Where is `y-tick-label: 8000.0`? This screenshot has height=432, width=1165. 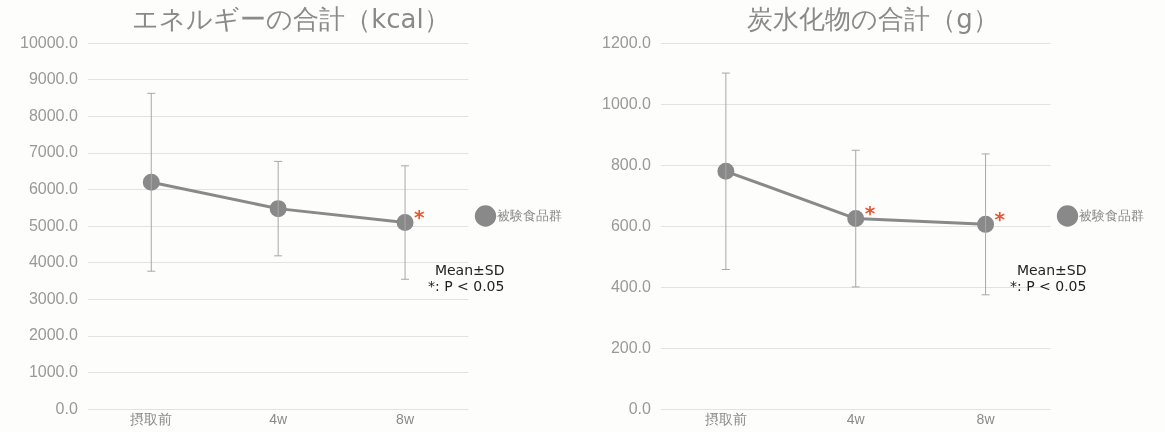
y-tick-label: 8000.0 is located at coordinates (53, 115).